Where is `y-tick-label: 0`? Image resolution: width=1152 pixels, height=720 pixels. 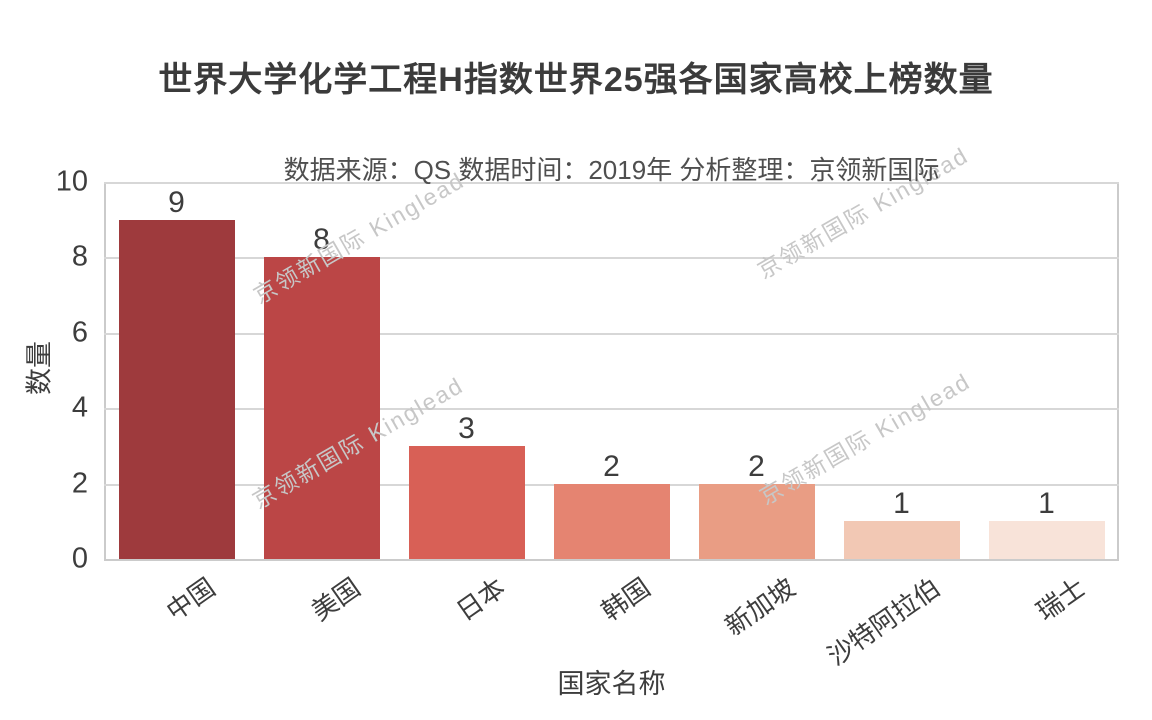
y-tick-label: 0 is located at coordinates (79, 558).